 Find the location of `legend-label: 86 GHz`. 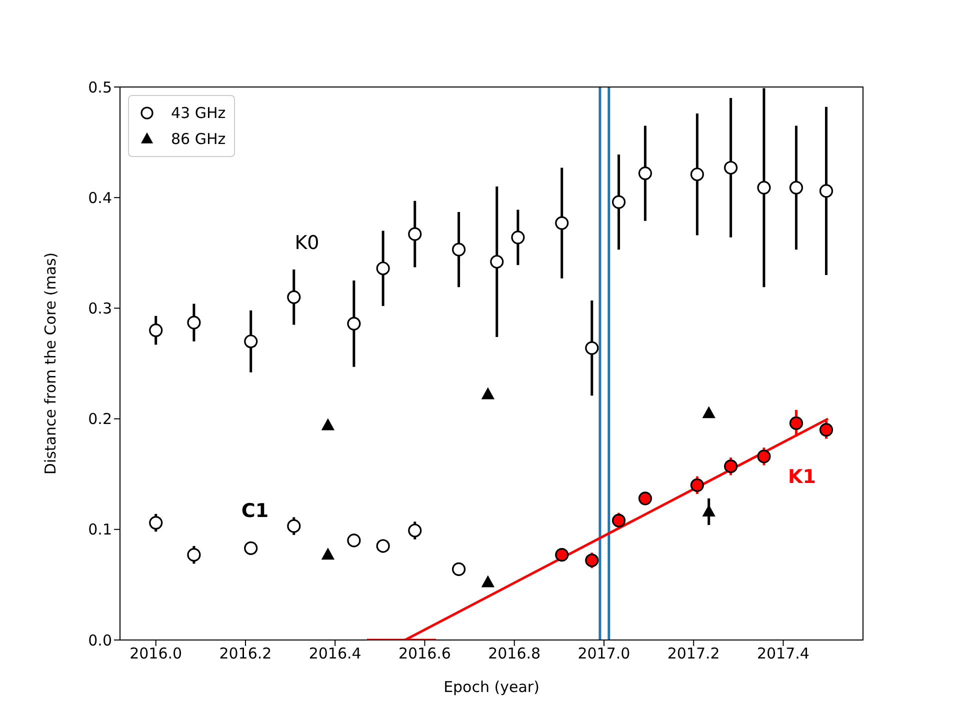

legend-label: 86 GHz is located at coordinates (198, 139).